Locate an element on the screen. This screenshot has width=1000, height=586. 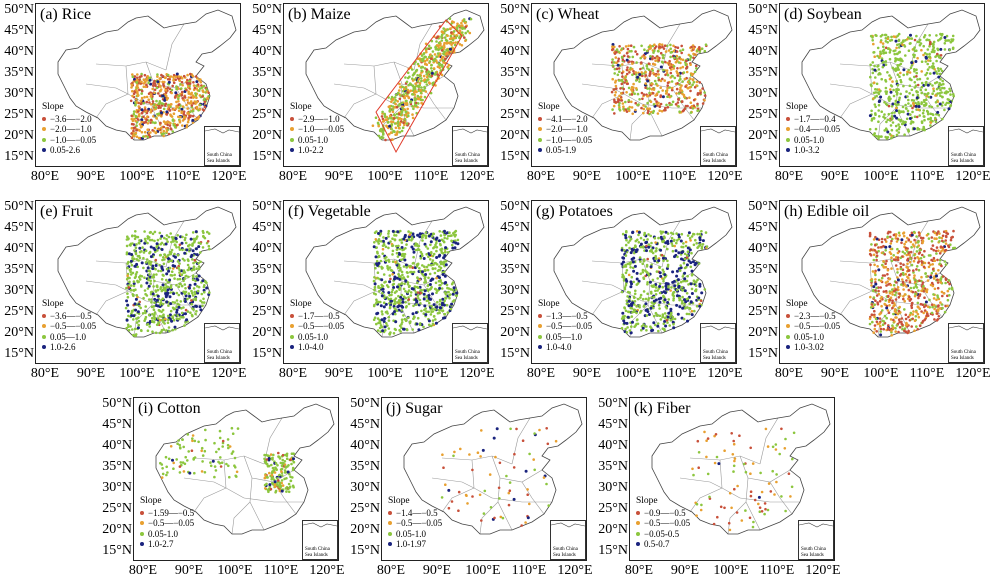
x-tick-label: 90°E is located at coordinates (587, 374).